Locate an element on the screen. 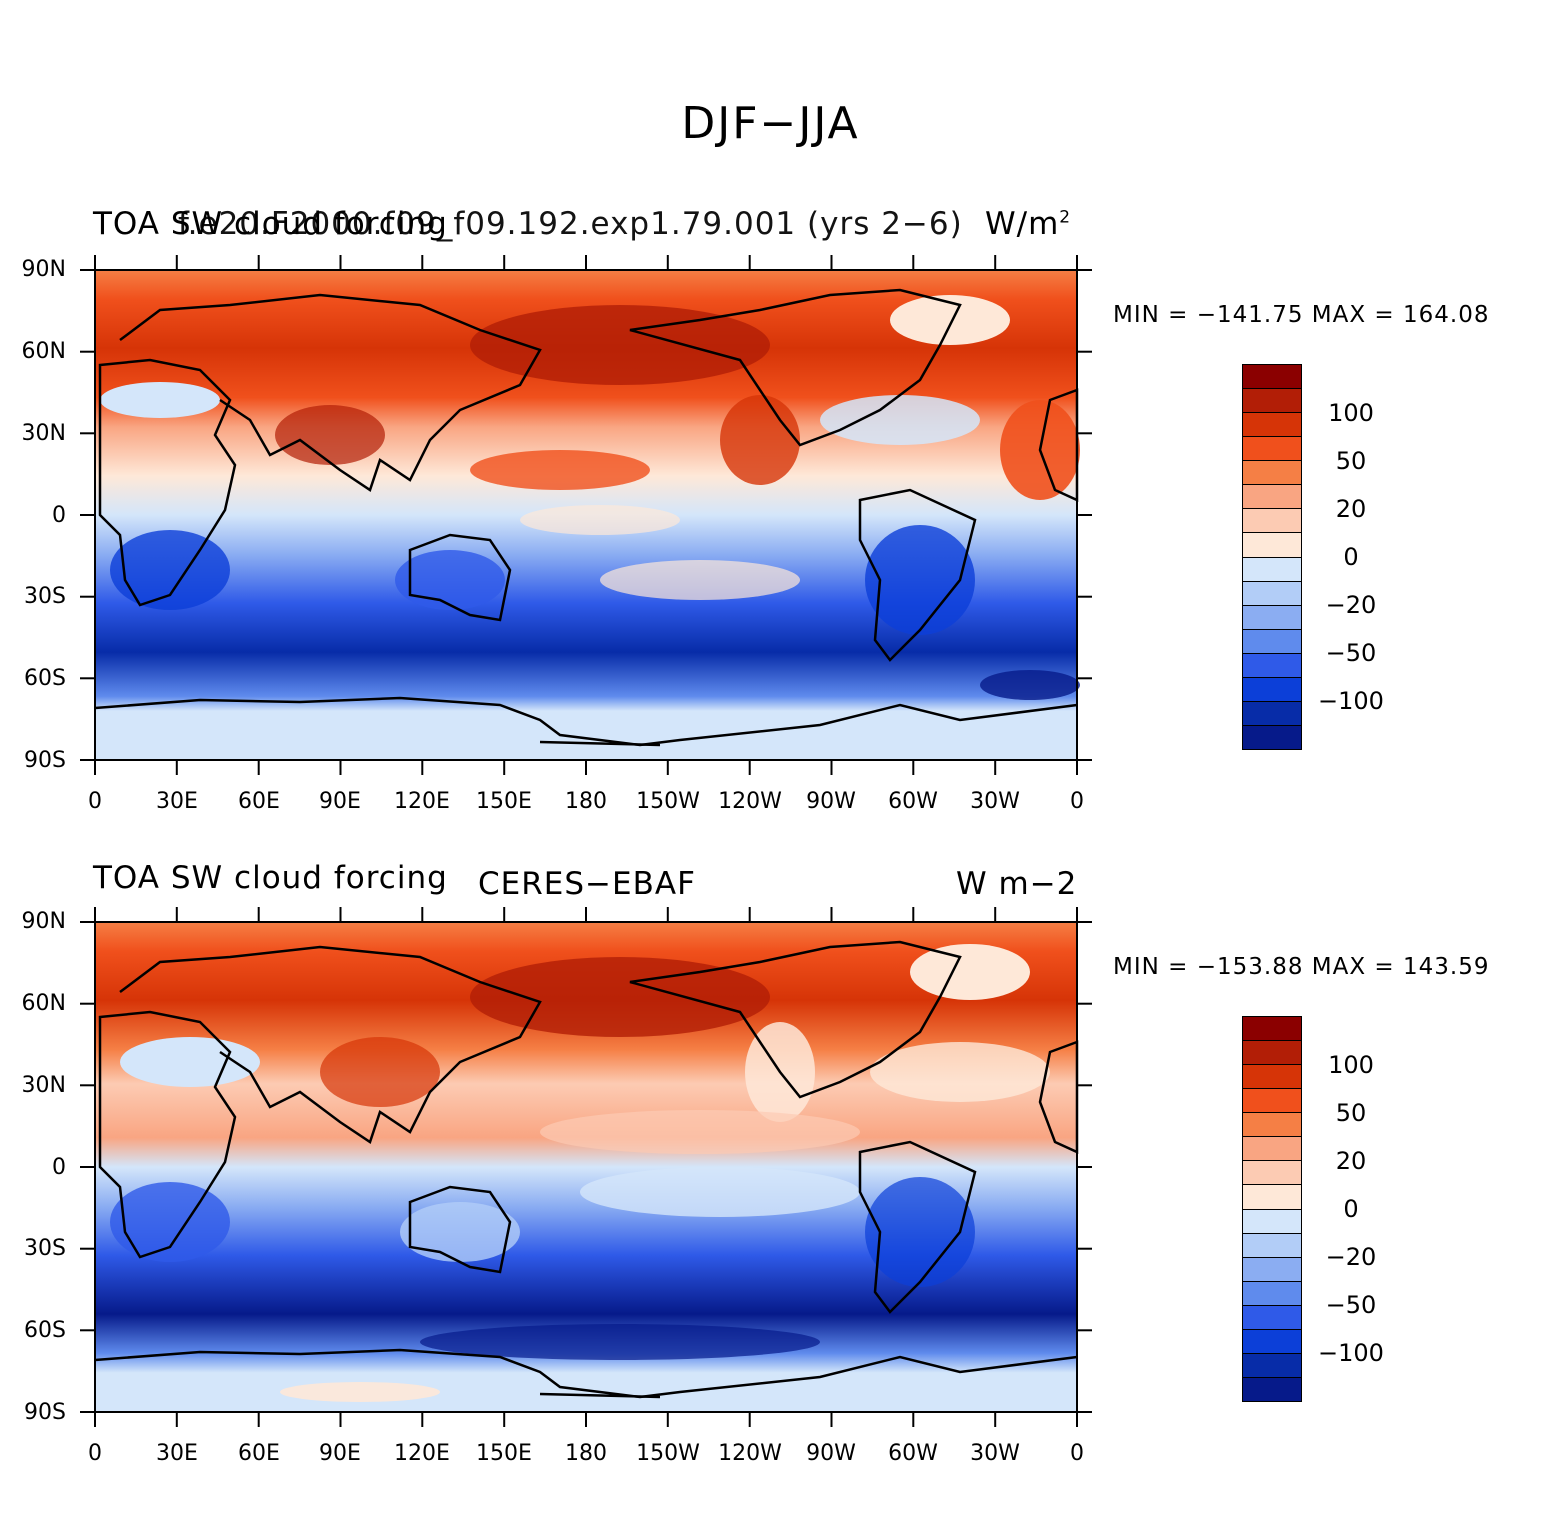 The height and width of the screenshot is (1538, 1541). panel1-xtick: 120E is located at coordinates (422, 801).